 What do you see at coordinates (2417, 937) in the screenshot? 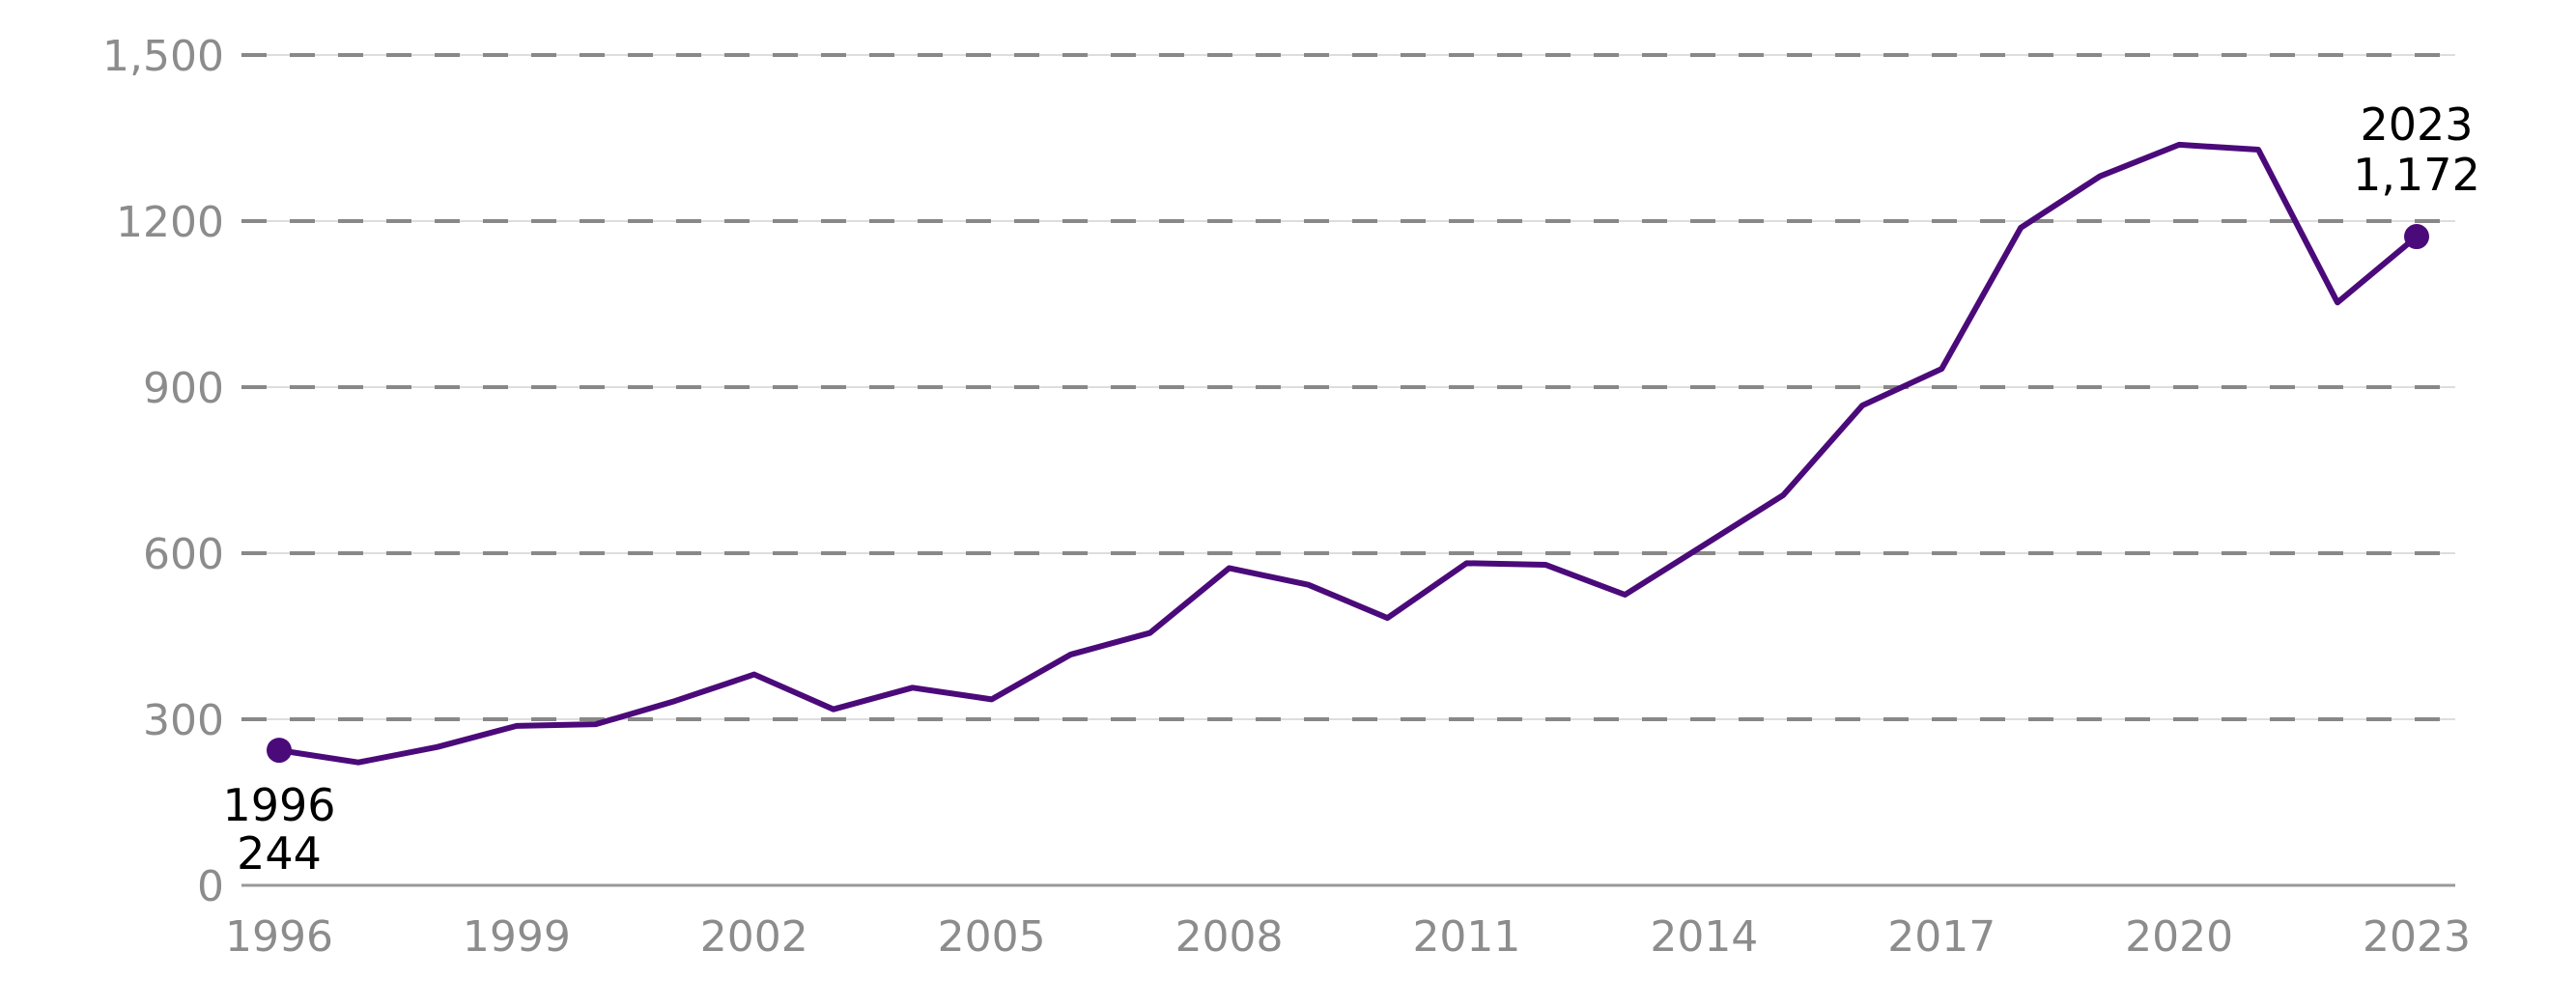
I see `x-tick-label: 2023` at bounding box center [2417, 937].